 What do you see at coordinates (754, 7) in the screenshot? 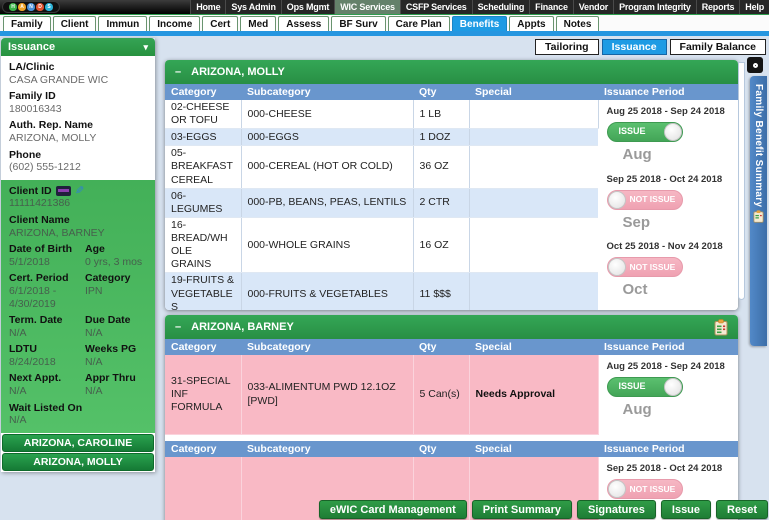
I see `menu-help: Help` at bounding box center [754, 7].